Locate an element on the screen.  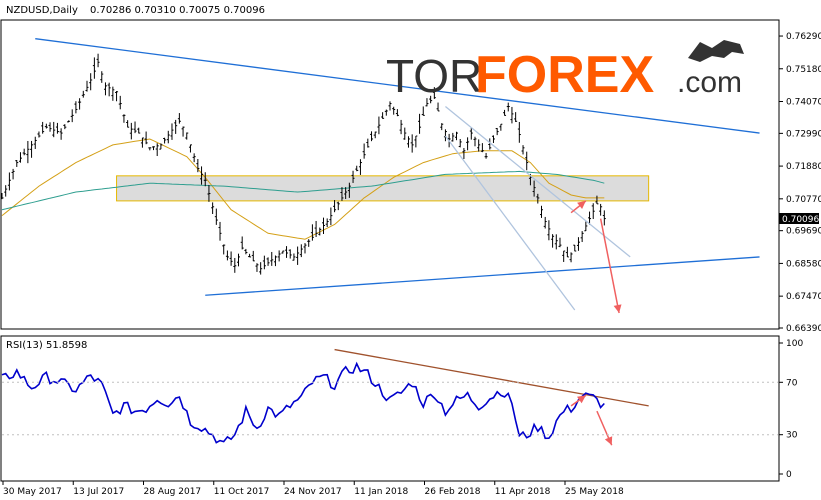
torforex-watermark: TOR FOREX .com is located at coordinates (565, 72).